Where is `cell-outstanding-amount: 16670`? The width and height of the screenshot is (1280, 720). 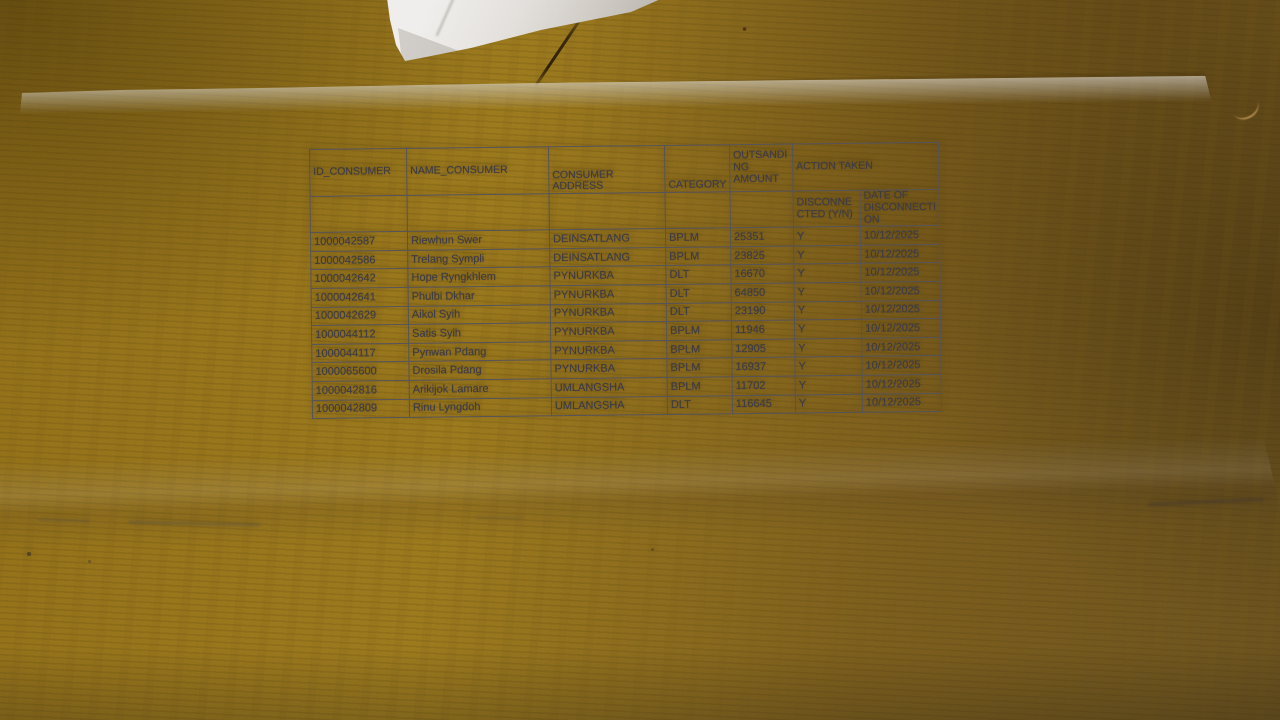
cell-outstanding-amount: 16670 is located at coordinates (762, 274).